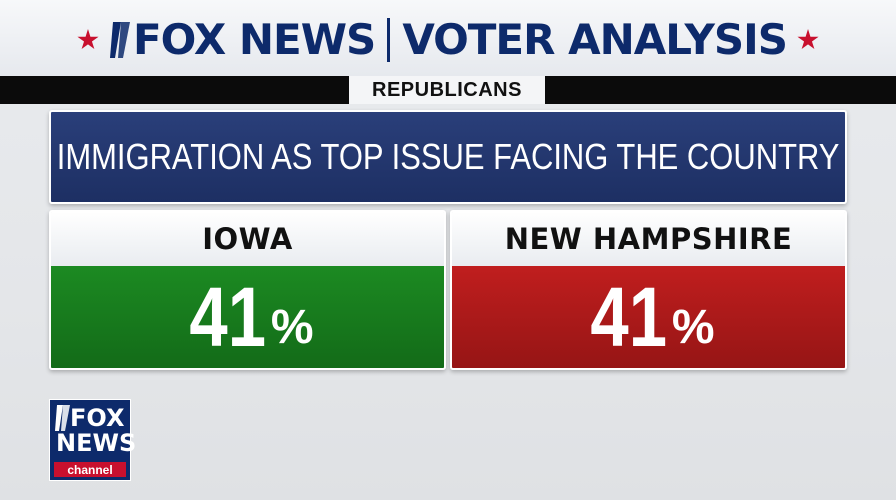 This screenshot has width=896, height=500. I want to click on logo-line-news: NEWS, so click(96, 443).